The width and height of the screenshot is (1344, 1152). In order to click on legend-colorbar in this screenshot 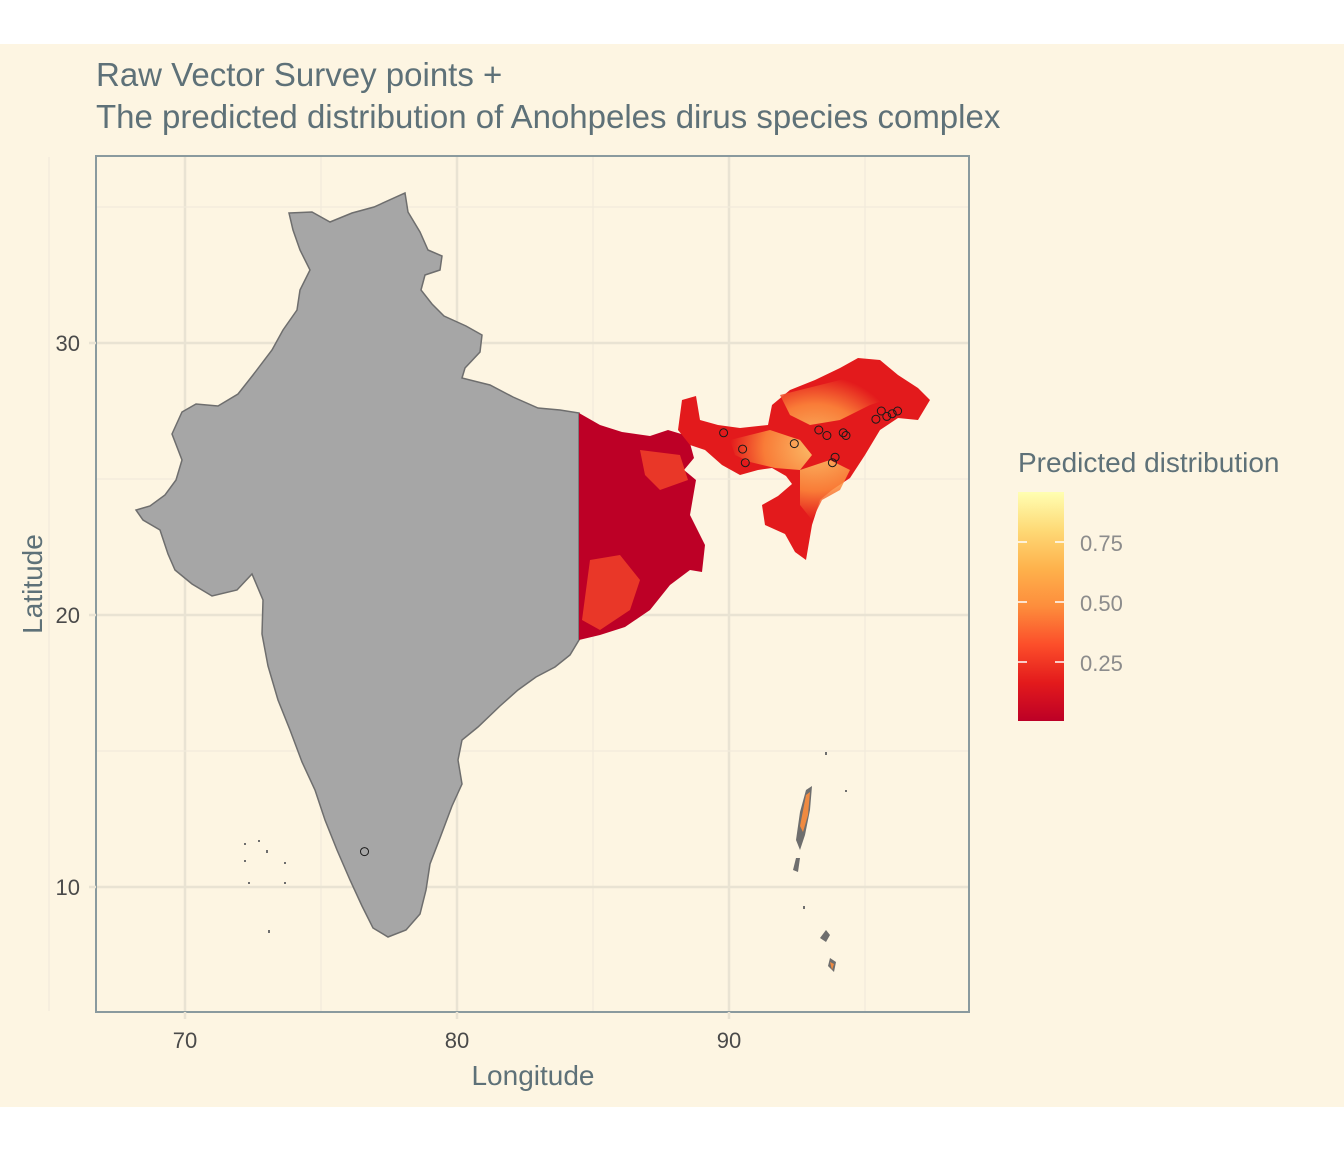, I will do `click(1041, 606)`.